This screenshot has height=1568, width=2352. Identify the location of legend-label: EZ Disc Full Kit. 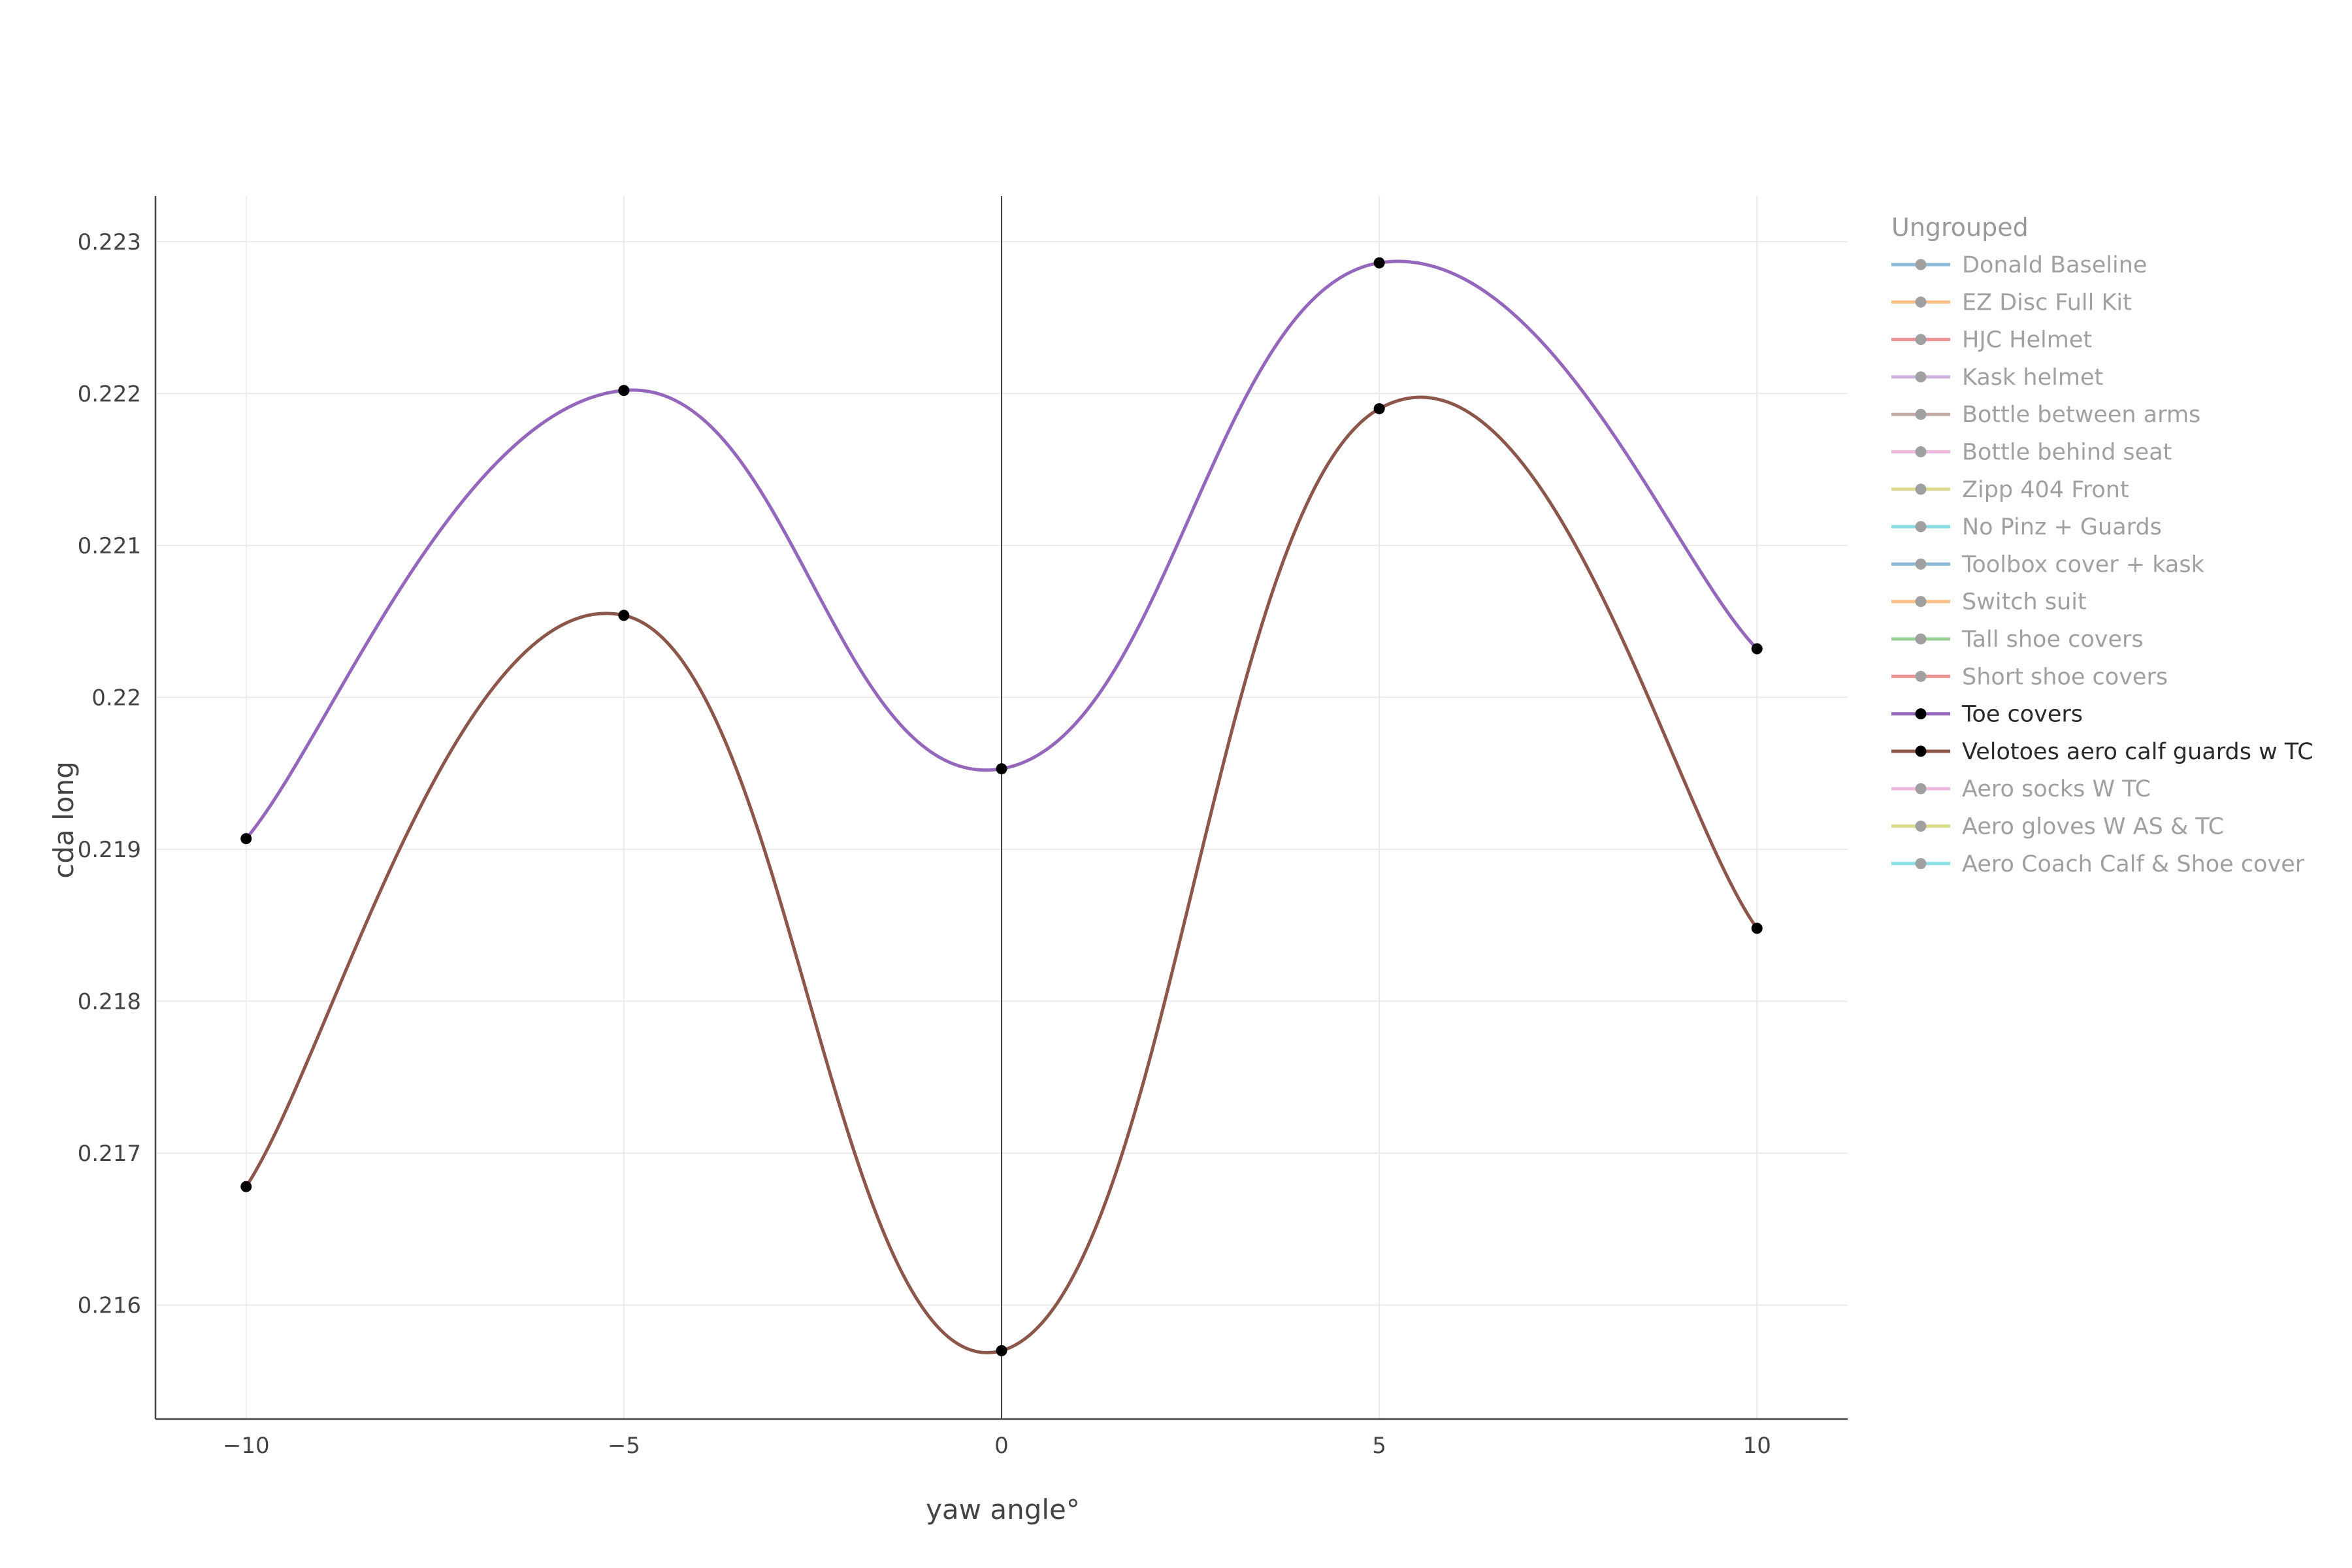
(2047, 302).